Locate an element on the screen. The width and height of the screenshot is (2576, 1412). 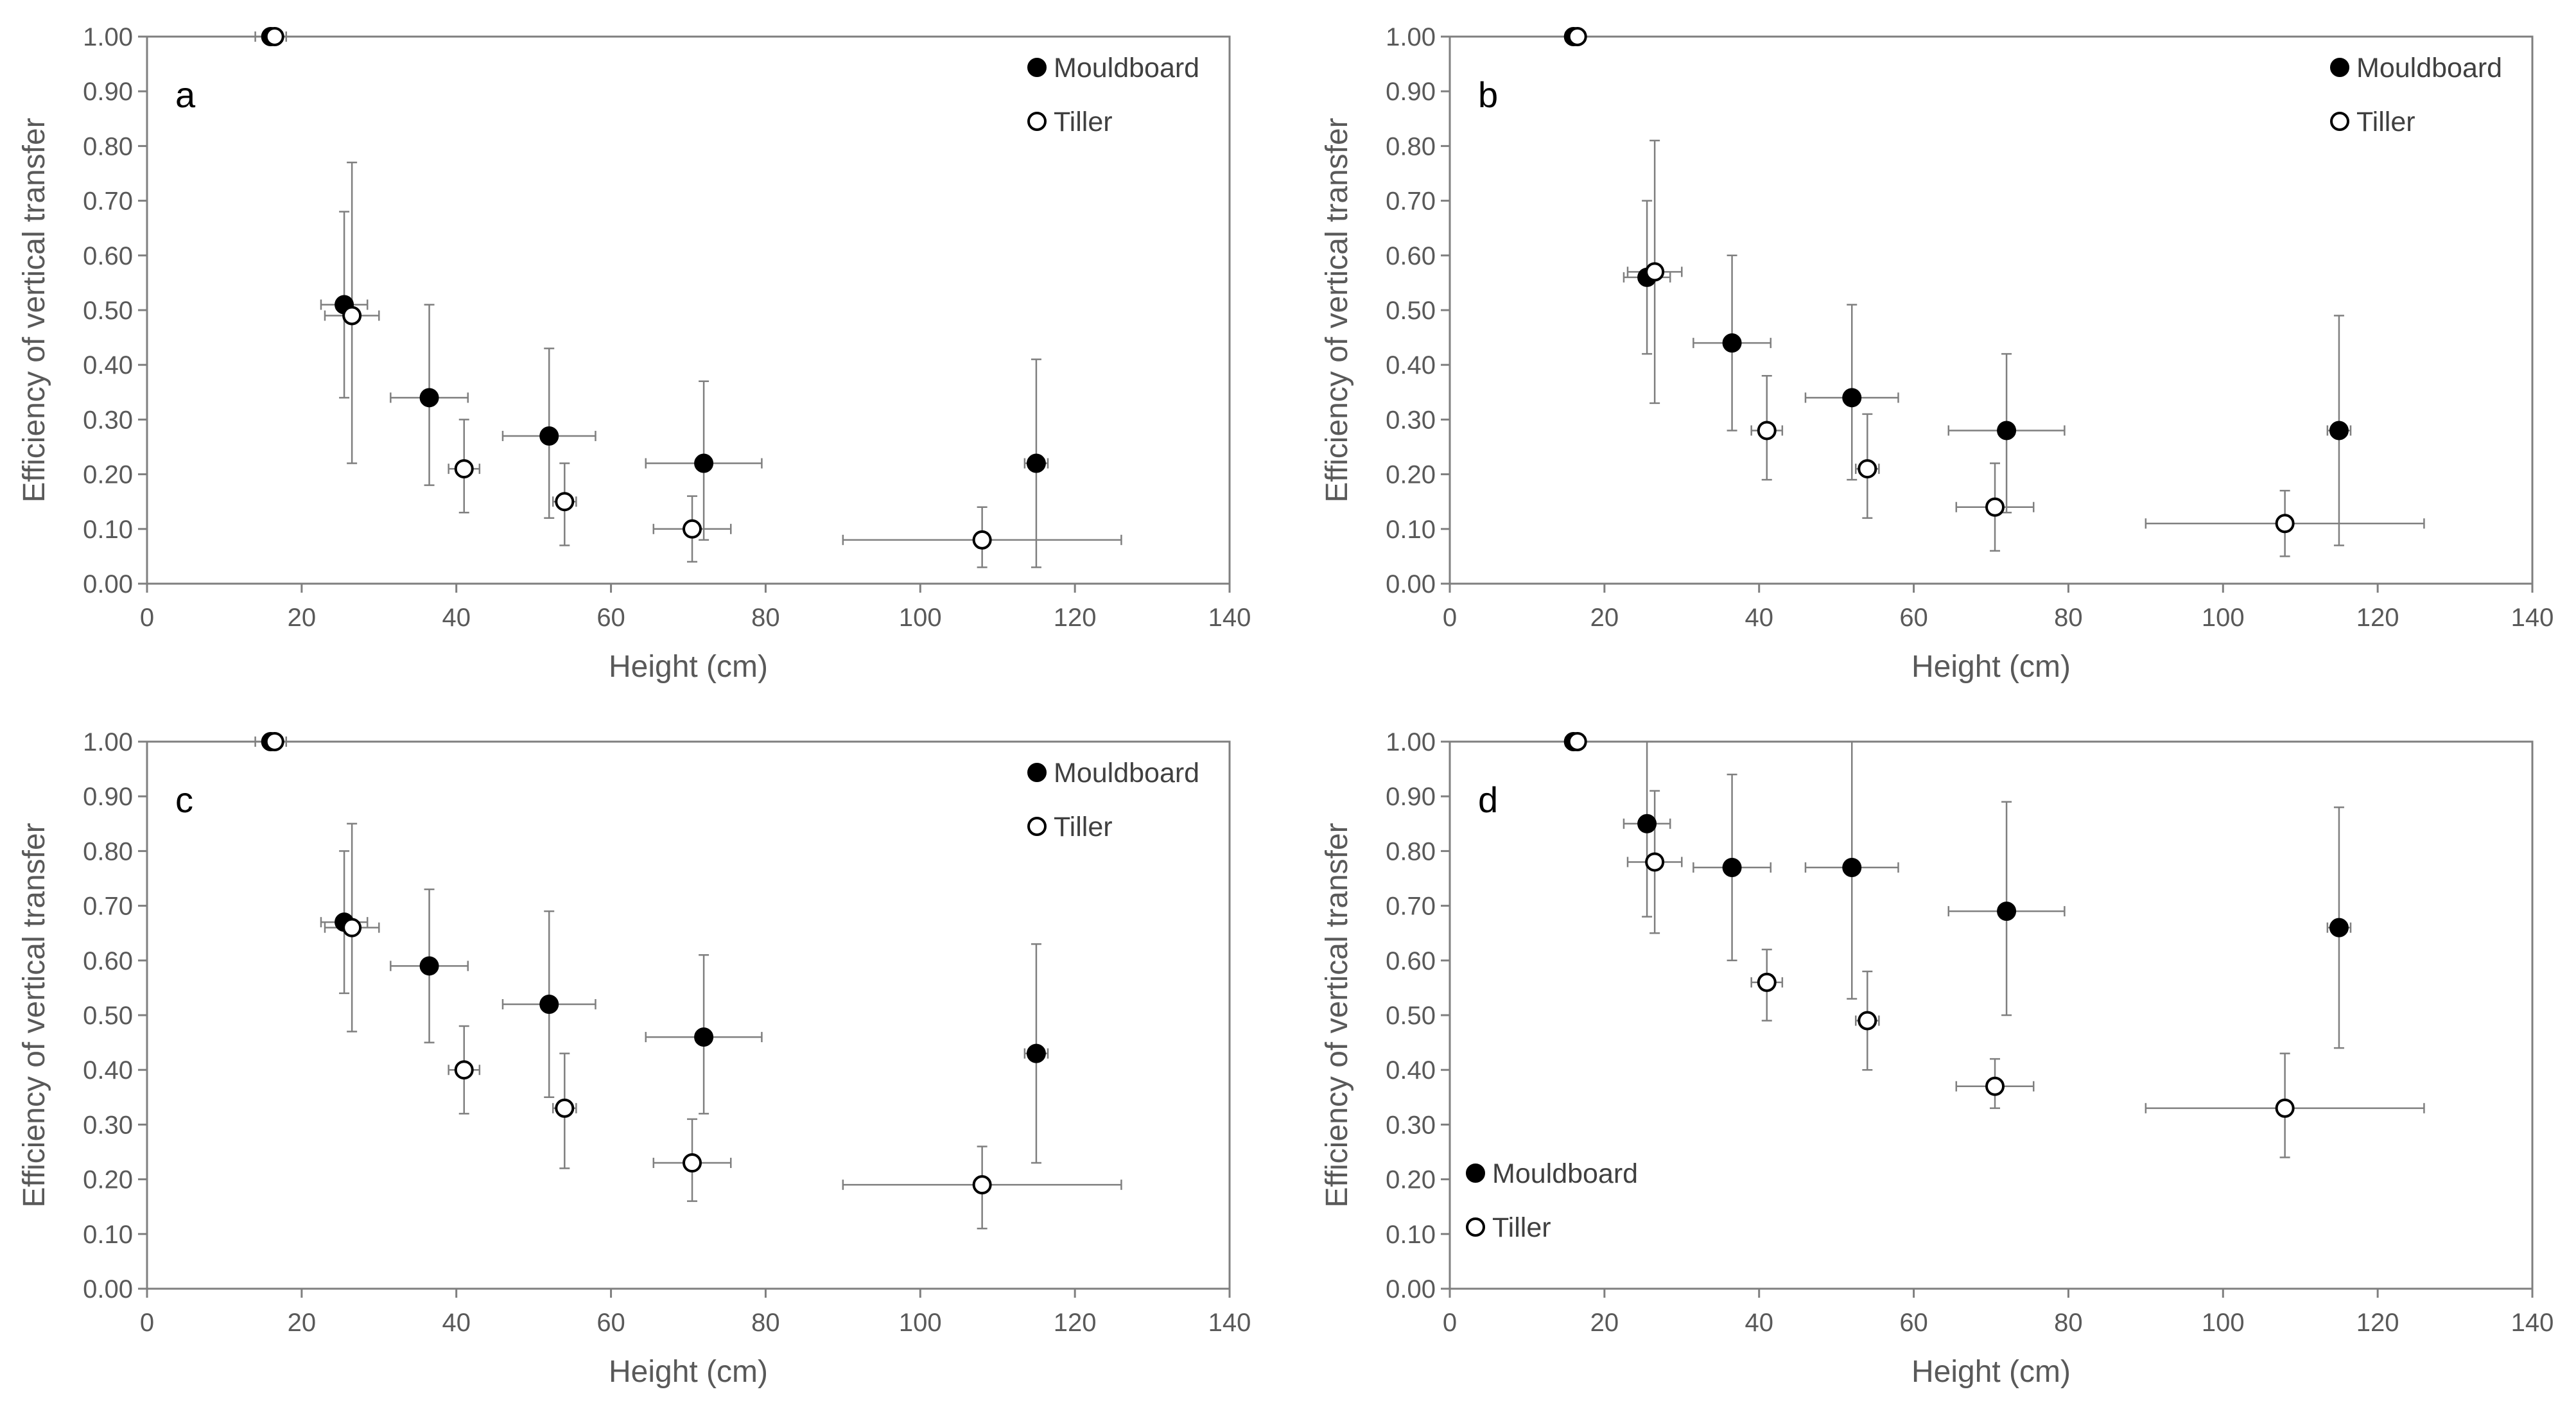
y-tick-label: 0.90 is located at coordinates (1411, 797).